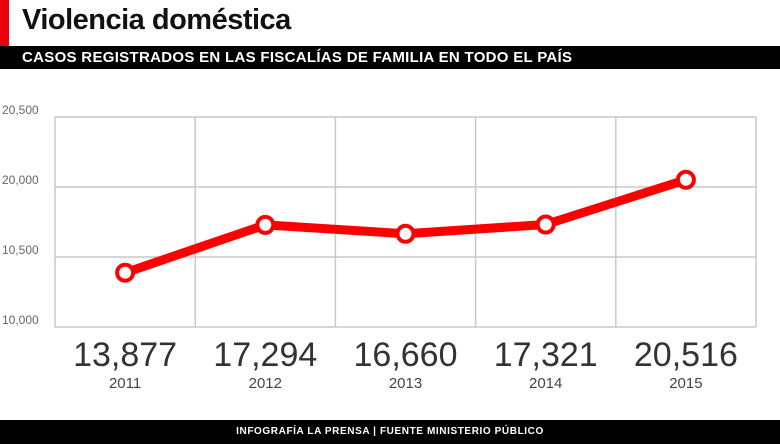 The image size is (780, 444). Describe the element at coordinates (686, 355) in the screenshot. I see `data-label: 20,516` at that location.